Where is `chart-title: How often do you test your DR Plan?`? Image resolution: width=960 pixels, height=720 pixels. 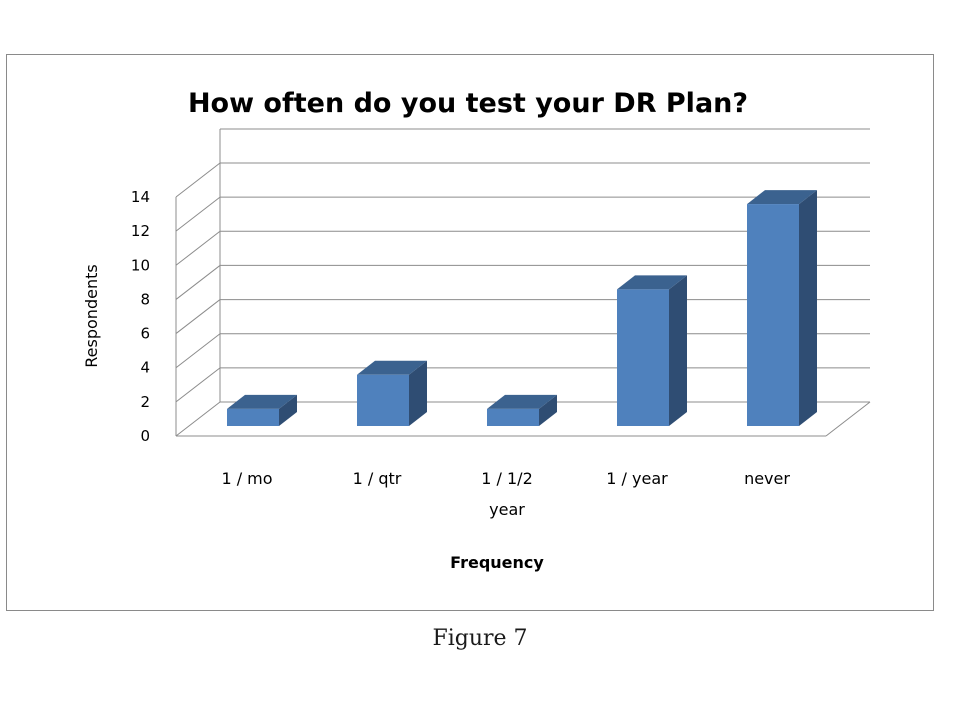
chart-title: How often do you test your DR Plan? is located at coordinates (468, 103).